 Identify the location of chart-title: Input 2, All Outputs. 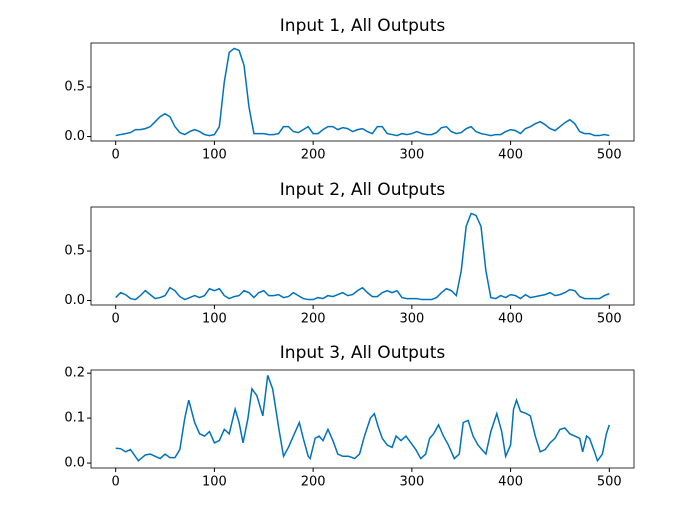
(363, 190).